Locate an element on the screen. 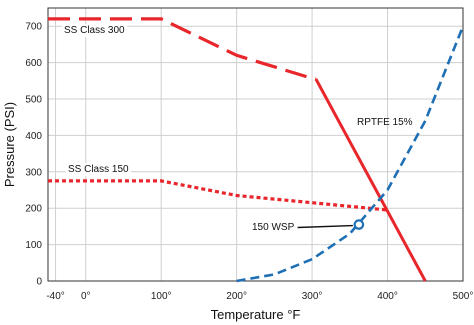  x-axis-title: Temperature °F is located at coordinates (256, 314).